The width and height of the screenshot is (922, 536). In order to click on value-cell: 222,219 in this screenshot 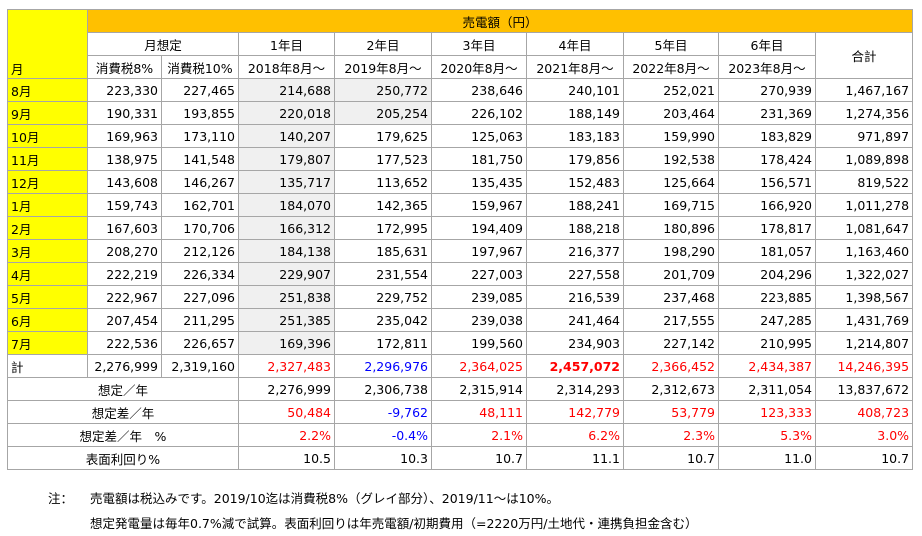, I will do `click(124, 274)`.